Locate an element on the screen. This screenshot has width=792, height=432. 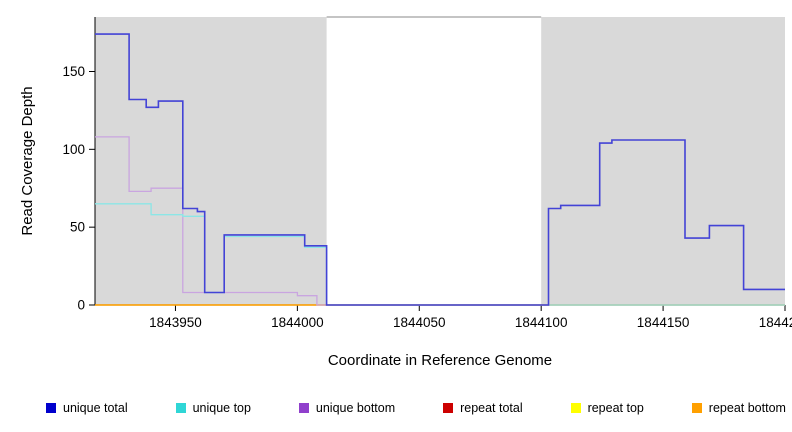
legend-item-label: repeat bottom is located at coordinates (747, 408).